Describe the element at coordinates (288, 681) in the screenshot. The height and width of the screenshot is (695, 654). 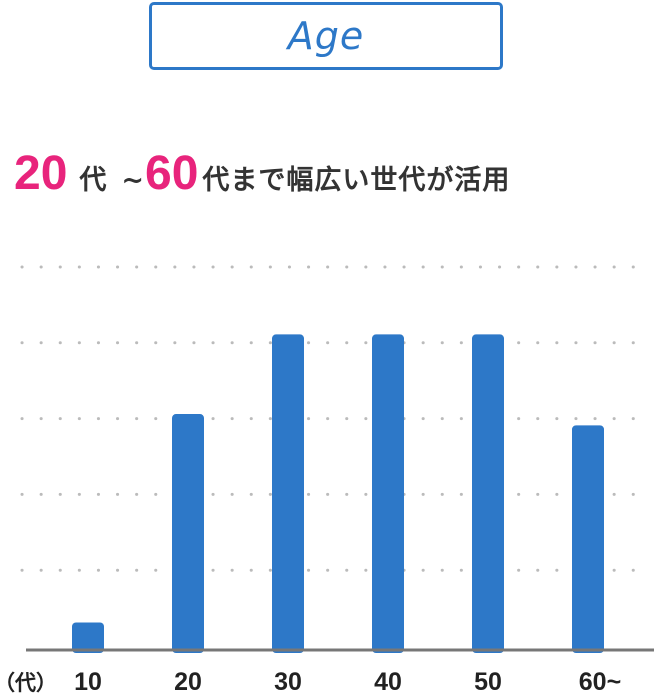
I see `x-tick-label: 30` at that location.